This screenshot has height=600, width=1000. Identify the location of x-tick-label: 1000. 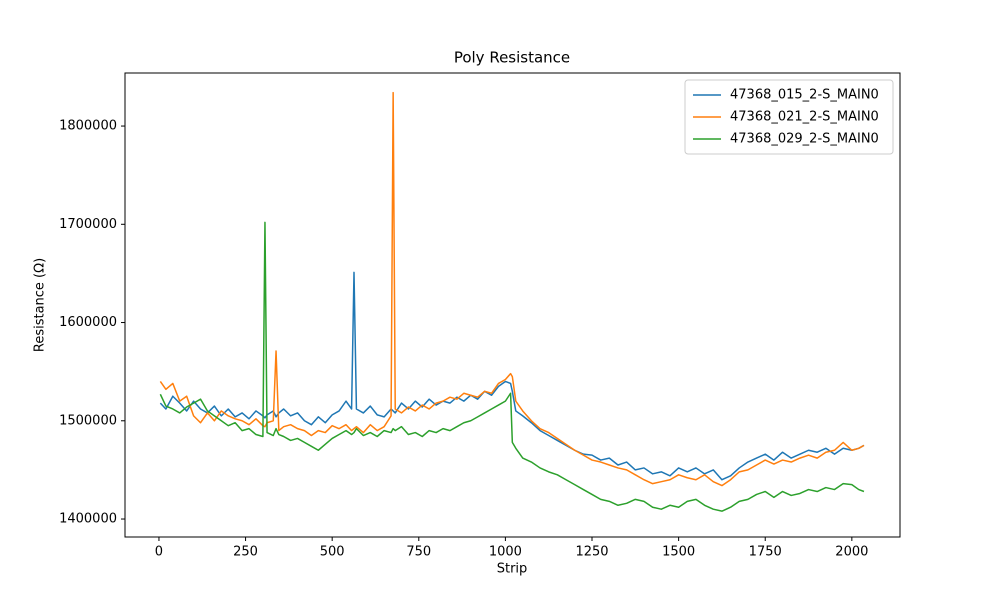
(505, 552).